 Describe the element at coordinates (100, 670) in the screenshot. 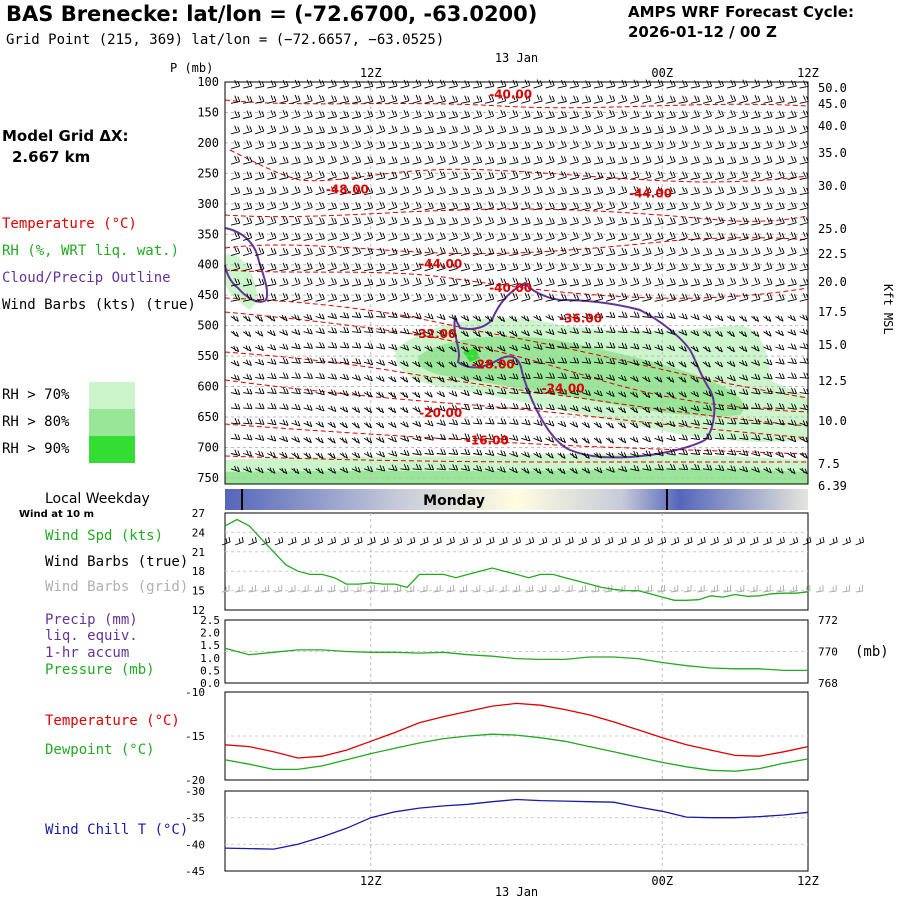

I see `pressure-legend: Pressure (mb)` at that location.